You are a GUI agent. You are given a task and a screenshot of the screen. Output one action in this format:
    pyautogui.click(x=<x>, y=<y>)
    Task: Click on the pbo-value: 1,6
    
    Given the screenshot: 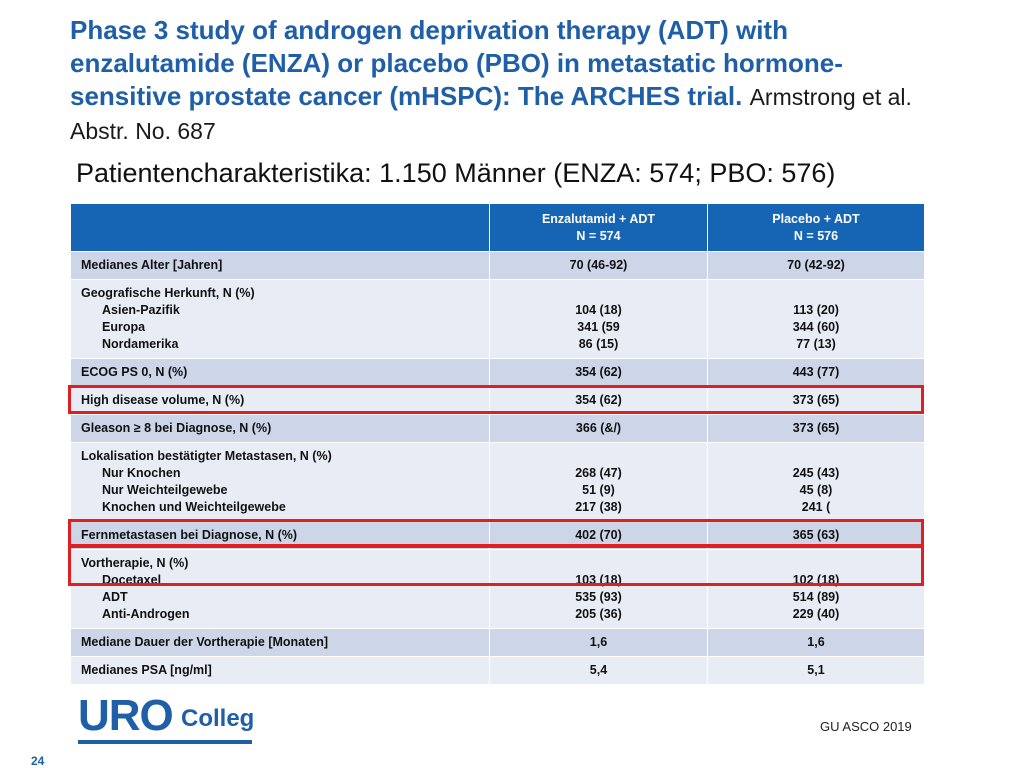 What is the action you would take?
    pyautogui.click(x=816, y=642)
    